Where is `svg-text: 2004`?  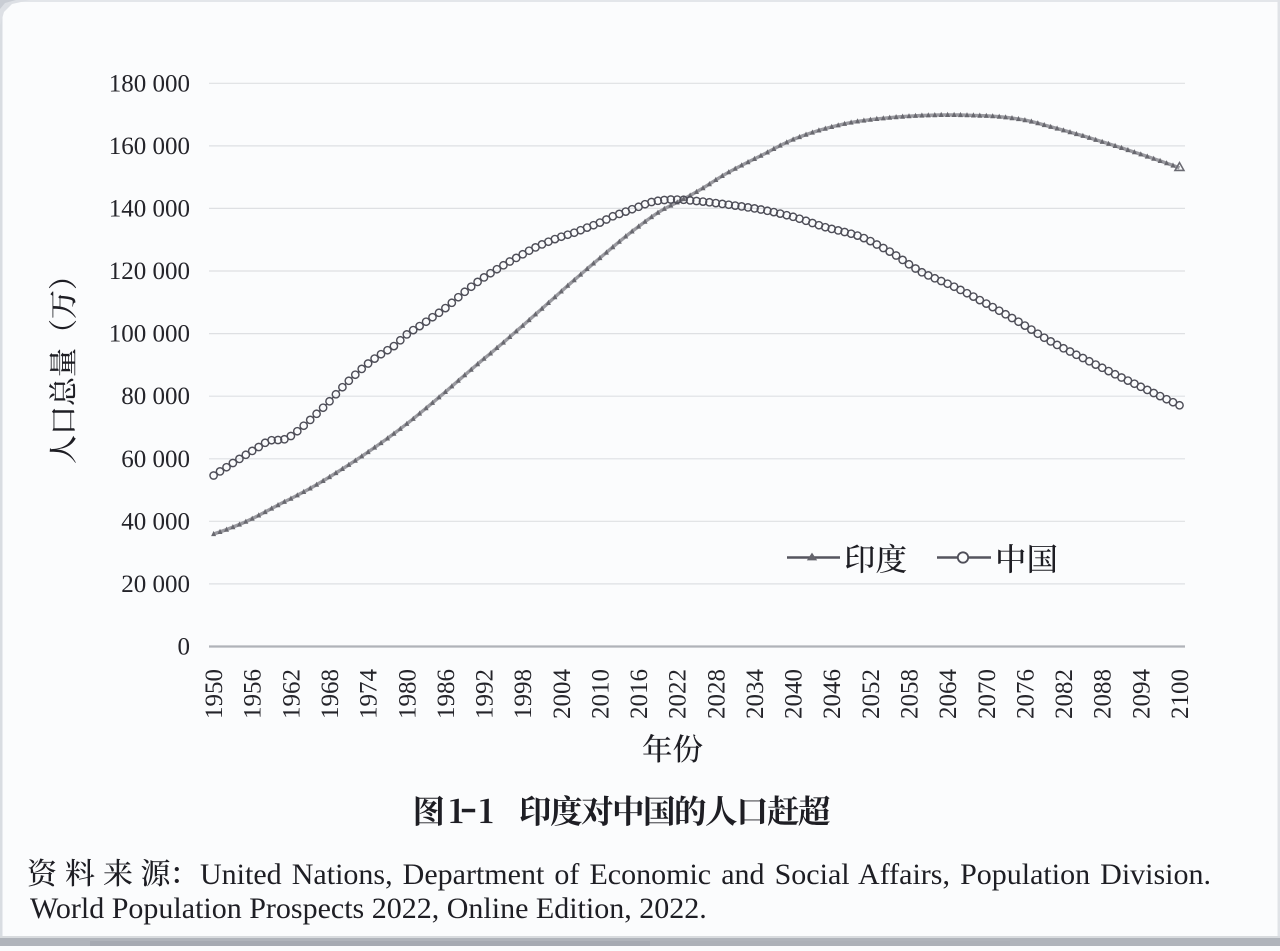 svg-text: 2004 is located at coordinates (562, 694).